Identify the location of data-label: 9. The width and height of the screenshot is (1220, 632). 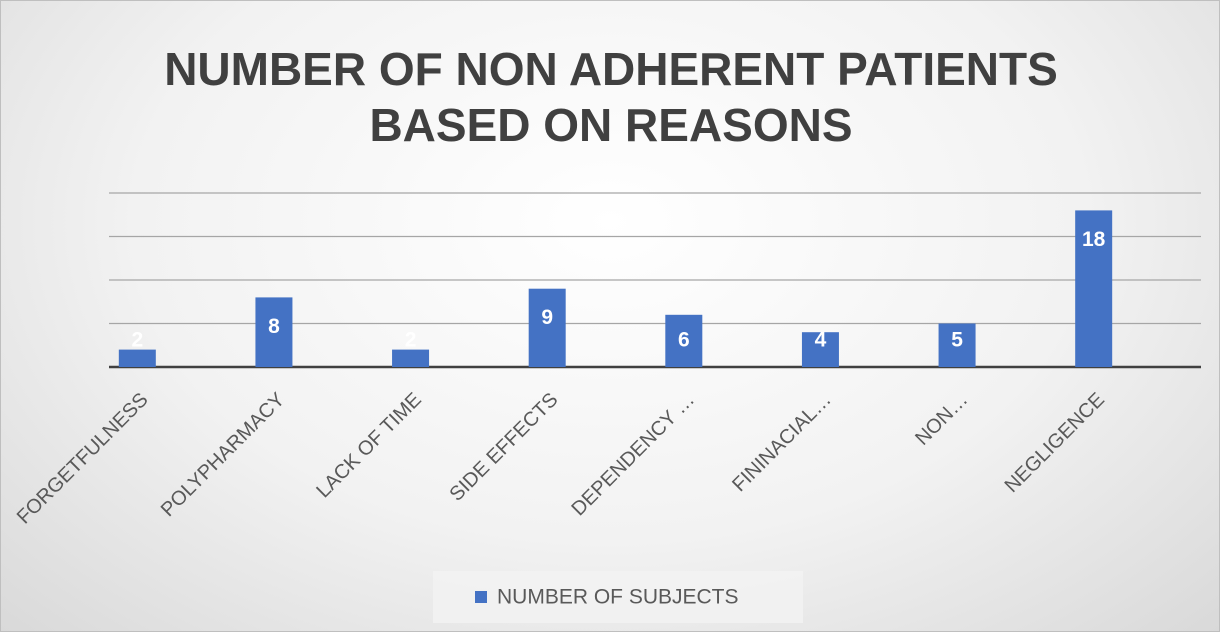
(547, 317).